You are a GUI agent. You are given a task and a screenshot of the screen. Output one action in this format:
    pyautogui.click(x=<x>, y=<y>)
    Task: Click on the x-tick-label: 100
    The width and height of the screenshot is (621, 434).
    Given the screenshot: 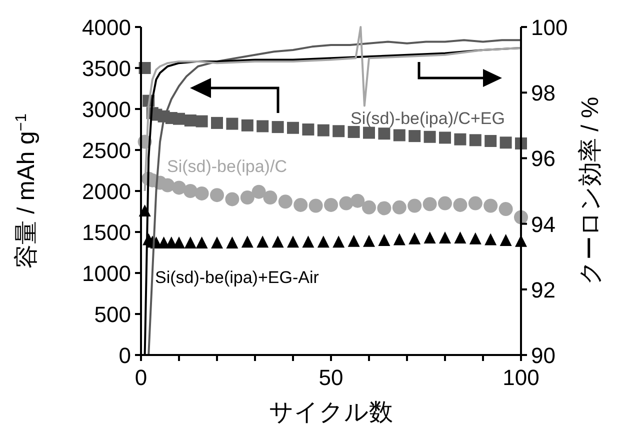 What is the action you would take?
    pyautogui.click(x=521, y=377)
    